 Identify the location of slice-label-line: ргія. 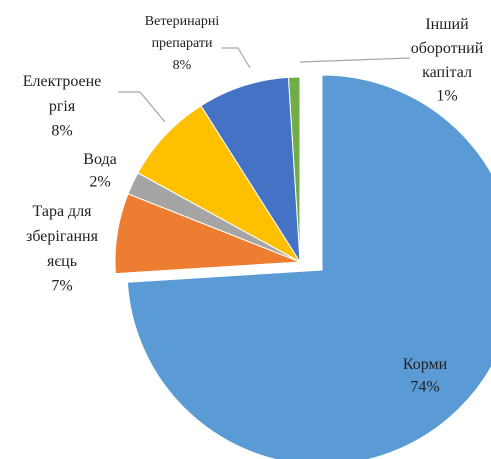
(62, 106).